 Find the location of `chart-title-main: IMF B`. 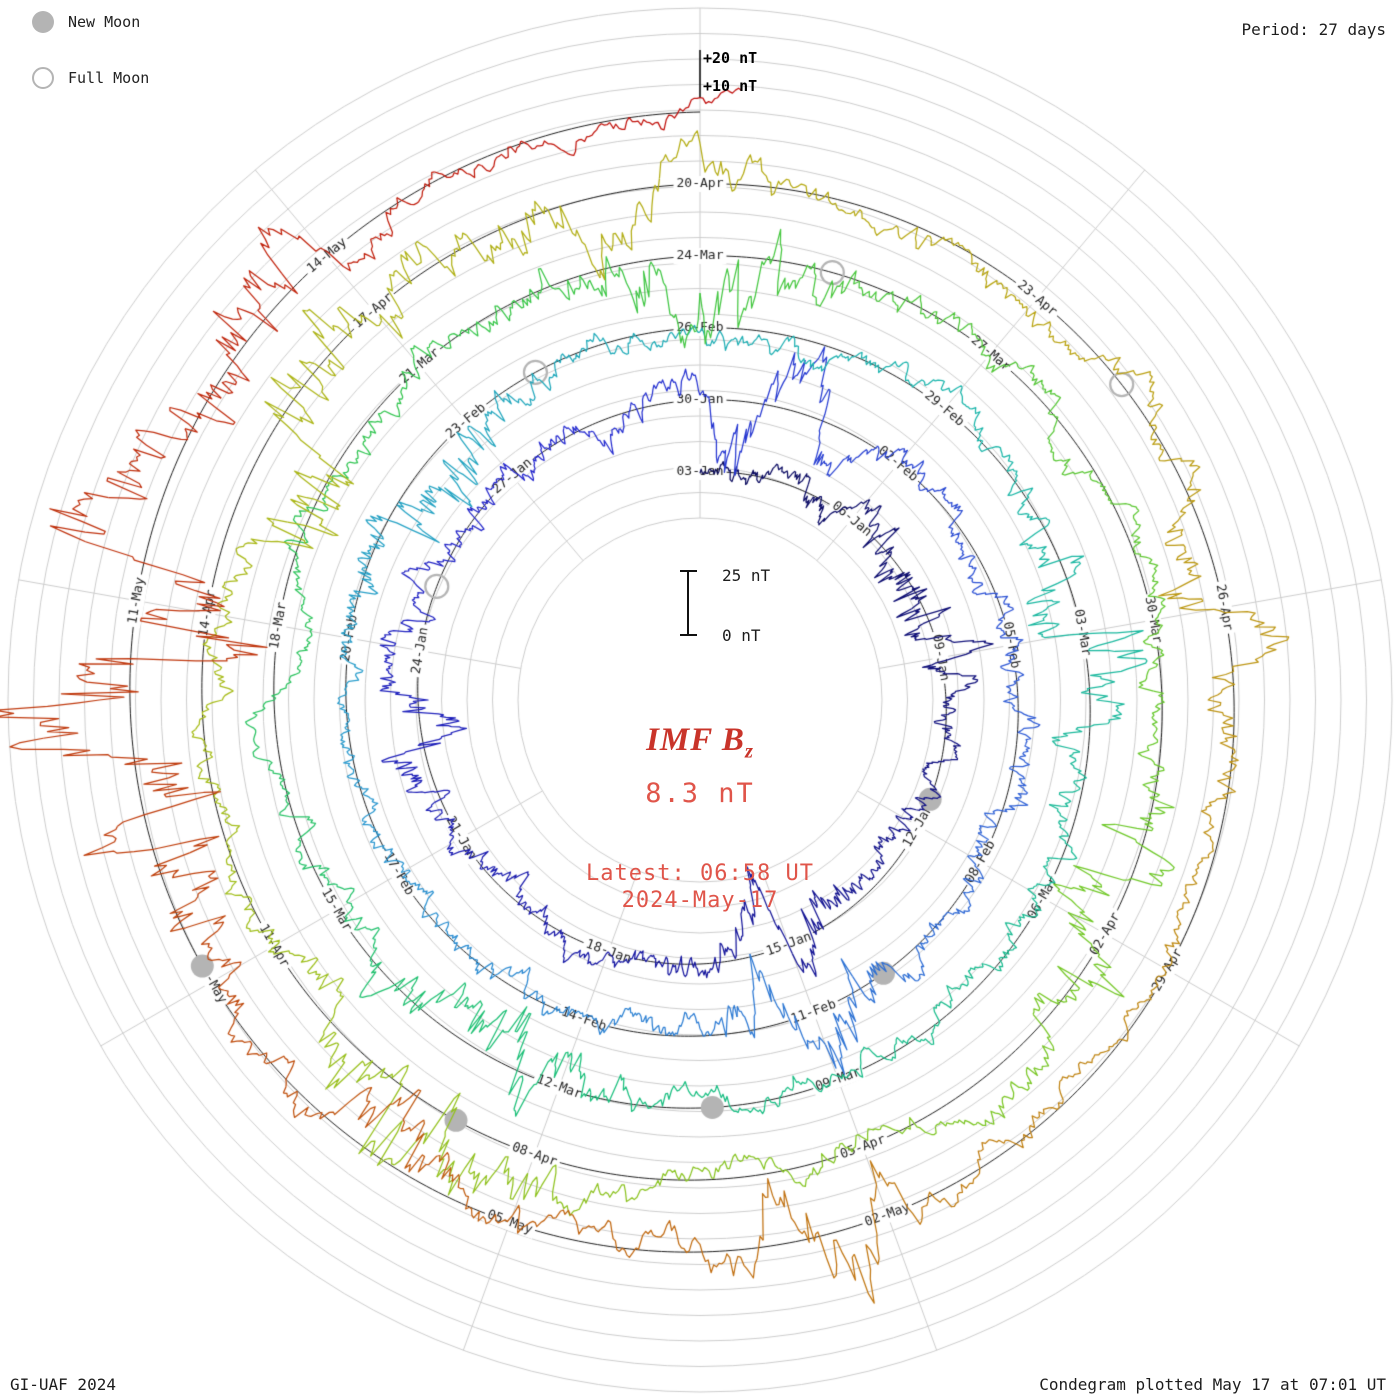

chart-title-main: IMF B is located at coordinates (695, 740).